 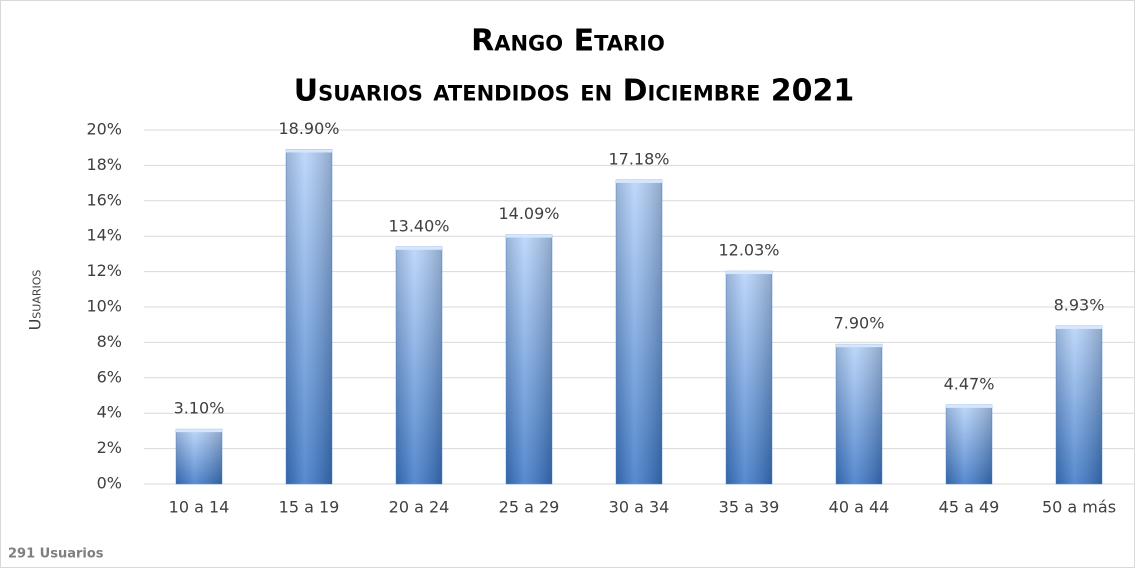 What do you see at coordinates (109, 376) in the screenshot?
I see `y-tick-label: 6%` at bounding box center [109, 376].